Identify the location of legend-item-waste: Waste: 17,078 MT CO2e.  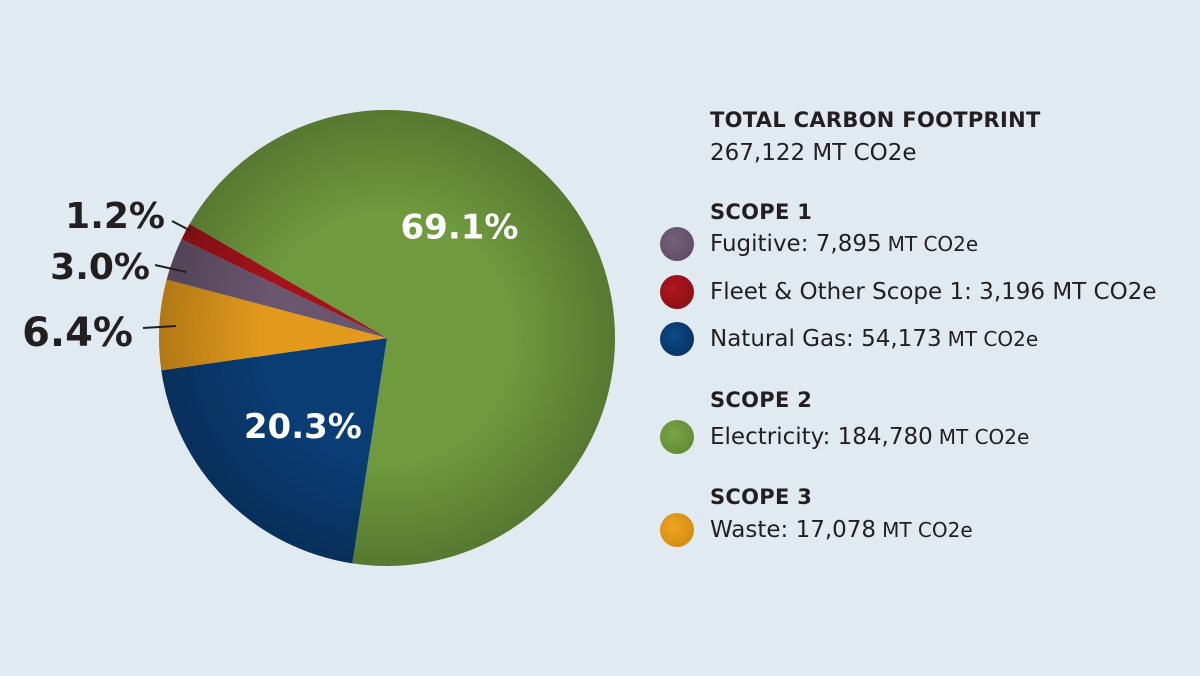
(816, 530).